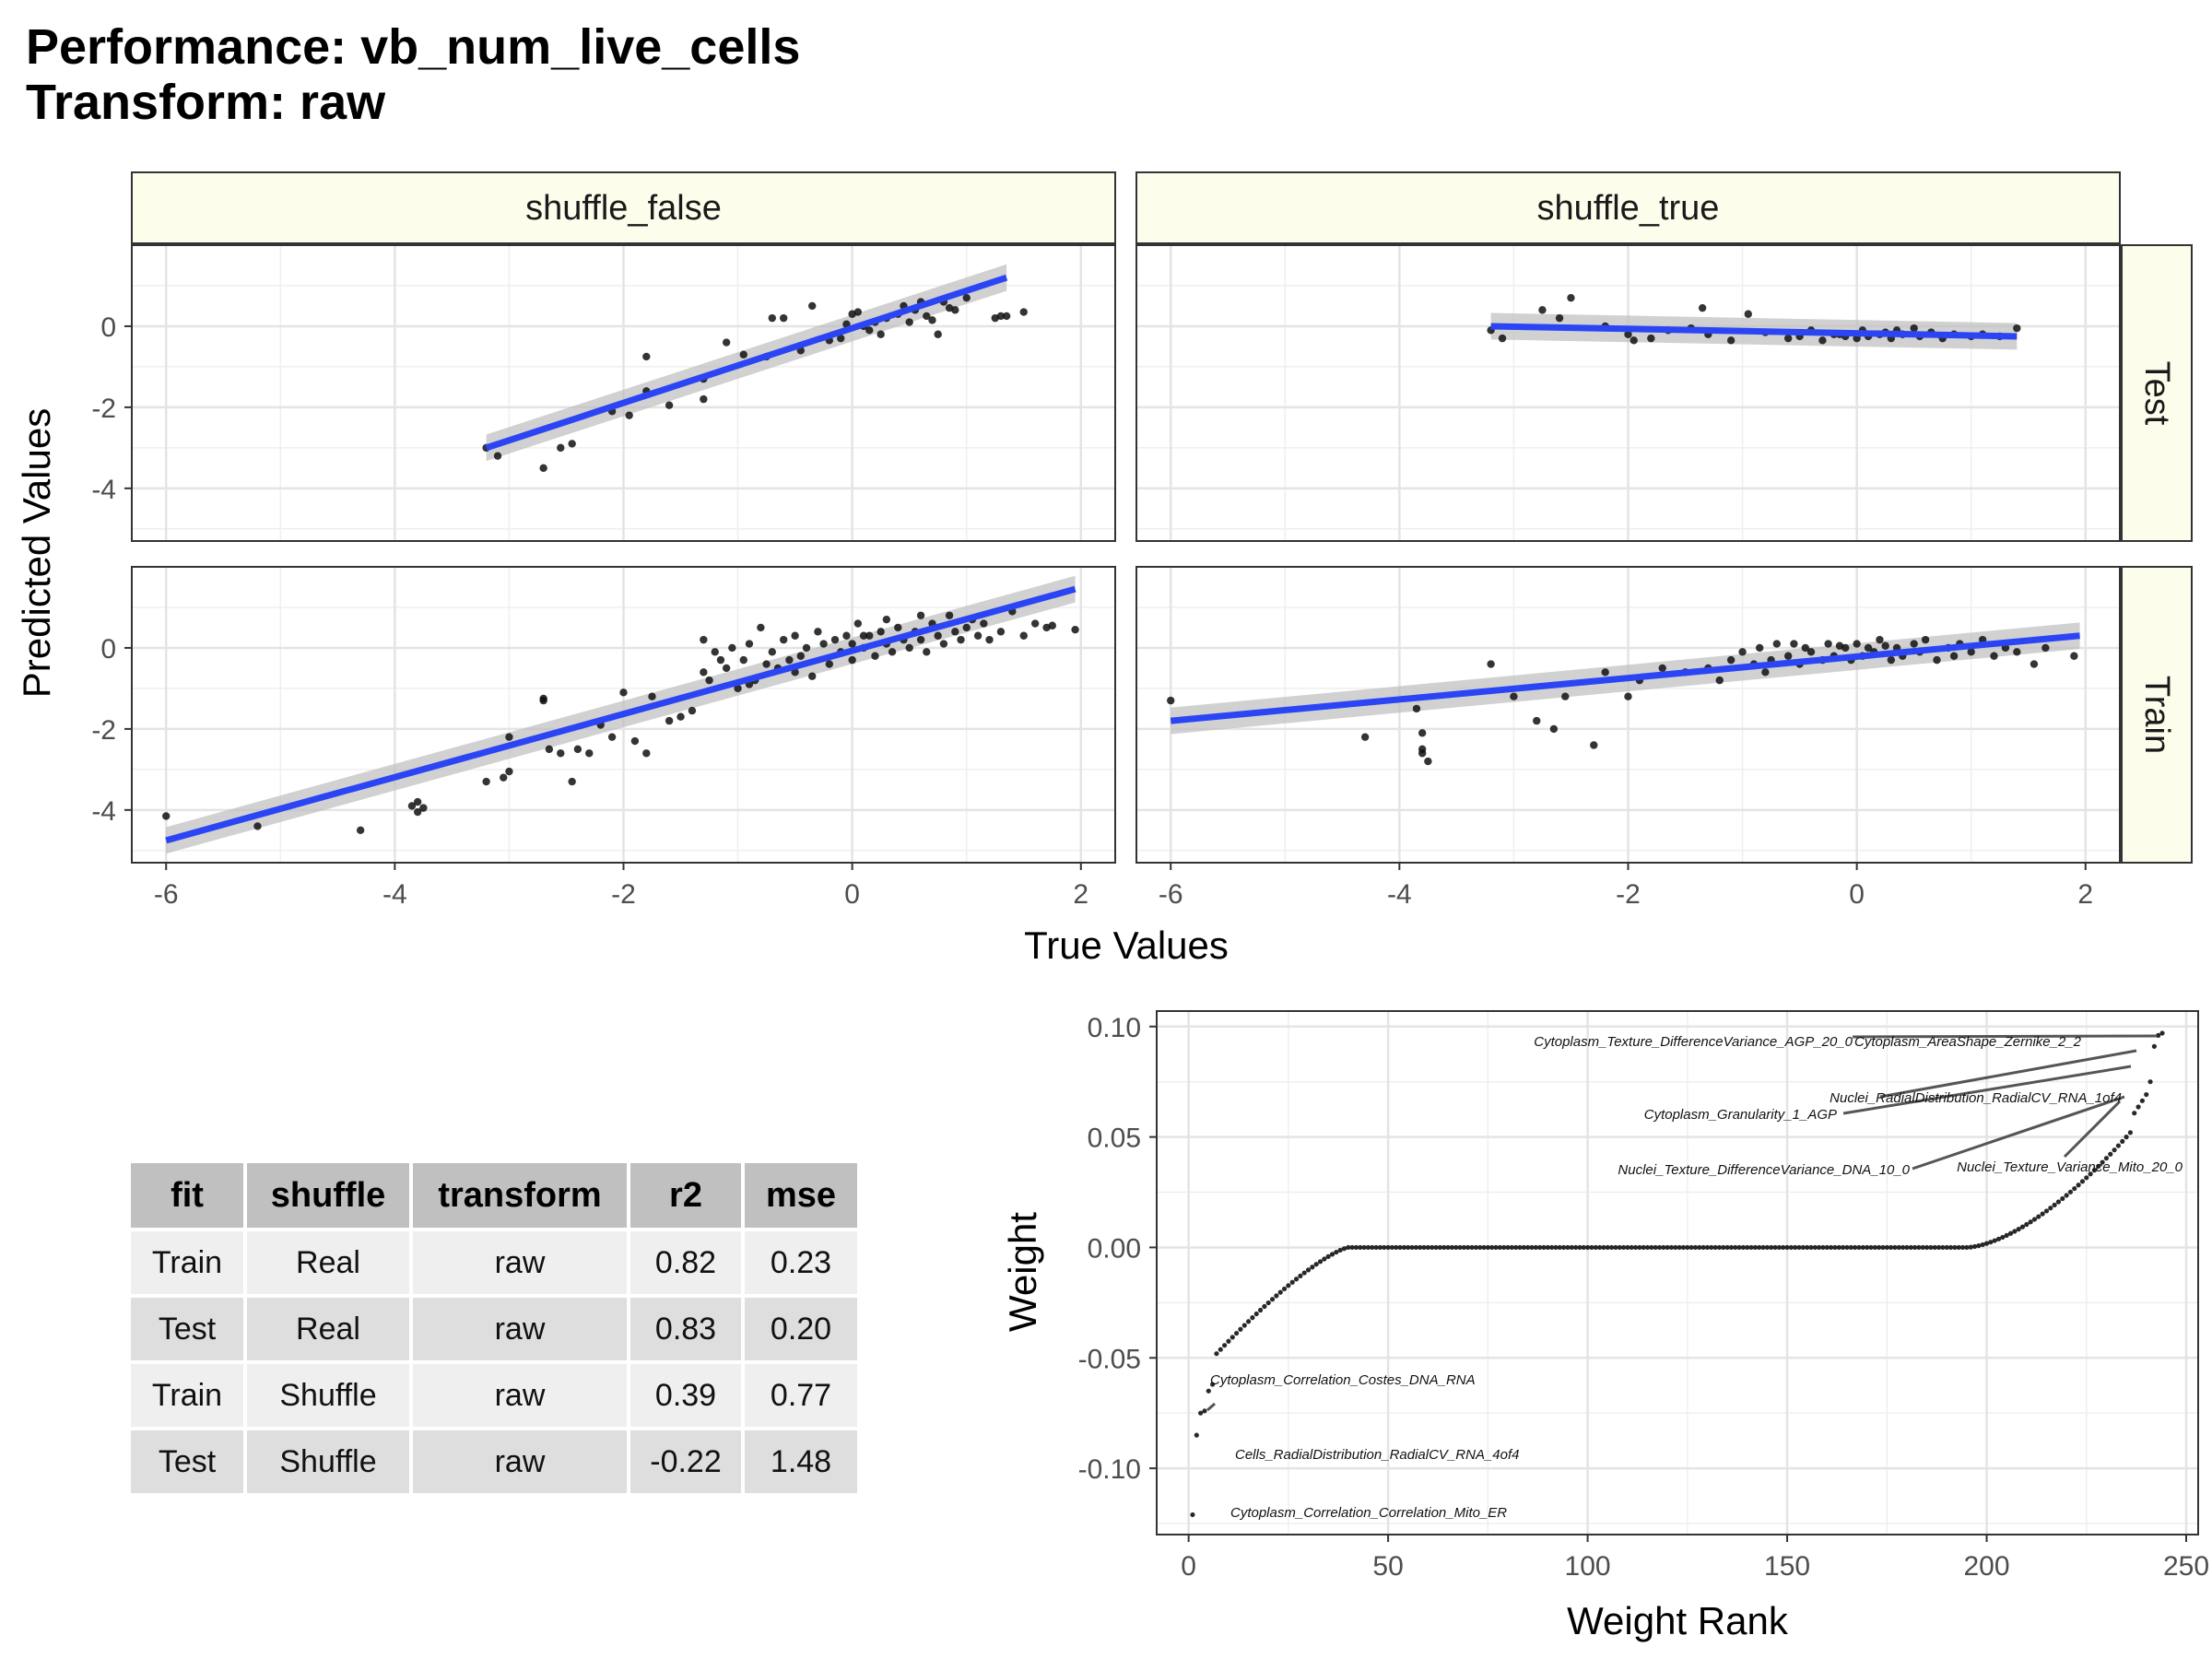  I want to click on table-row: Train Shuffle raw 0.39 0.77, so click(494, 1395).